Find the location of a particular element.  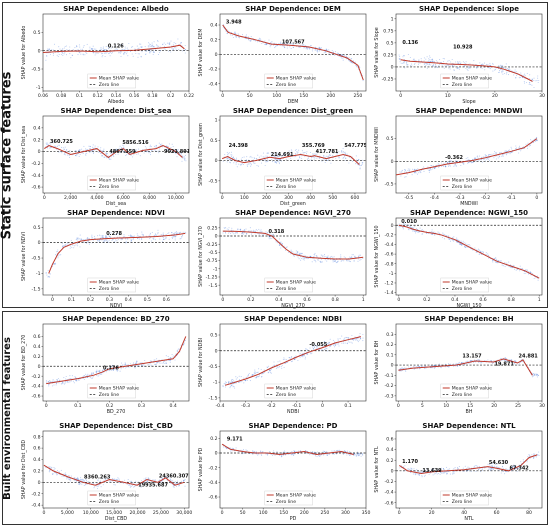

x-tick-label: 0 is located at coordinates (46, 406).